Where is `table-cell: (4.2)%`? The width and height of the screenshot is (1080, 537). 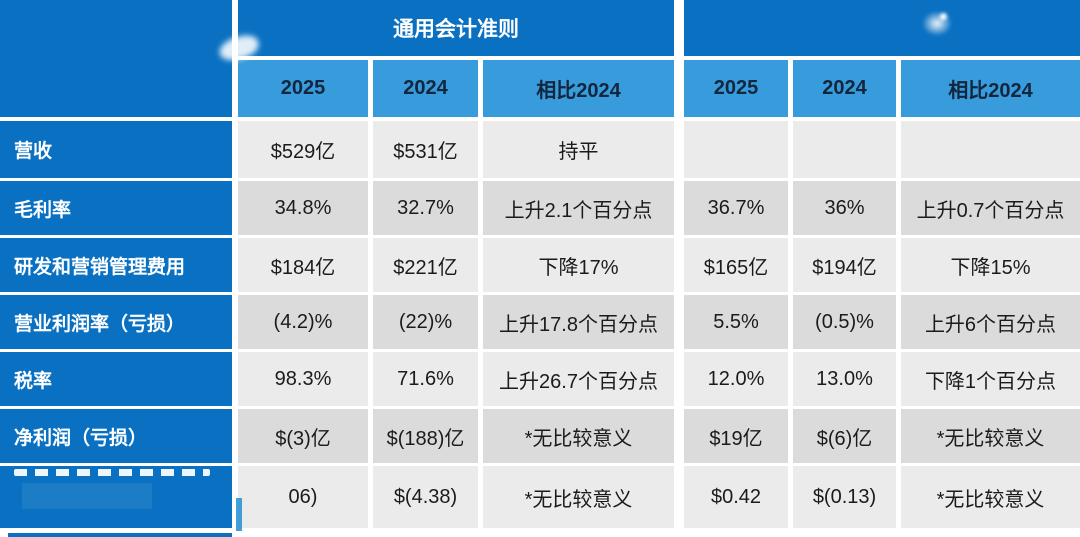 table-cell: (4.2)% is located at coordinates (303, 322).